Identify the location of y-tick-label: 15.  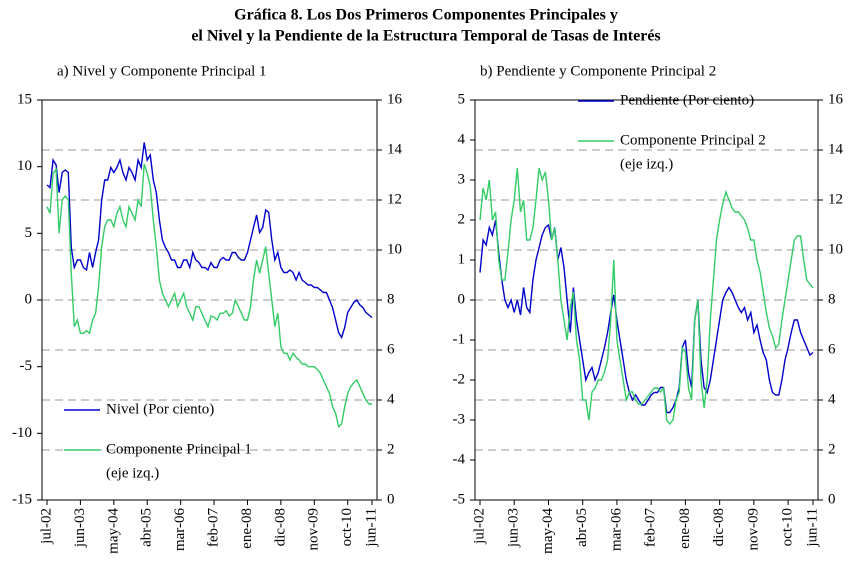
(24, 99).